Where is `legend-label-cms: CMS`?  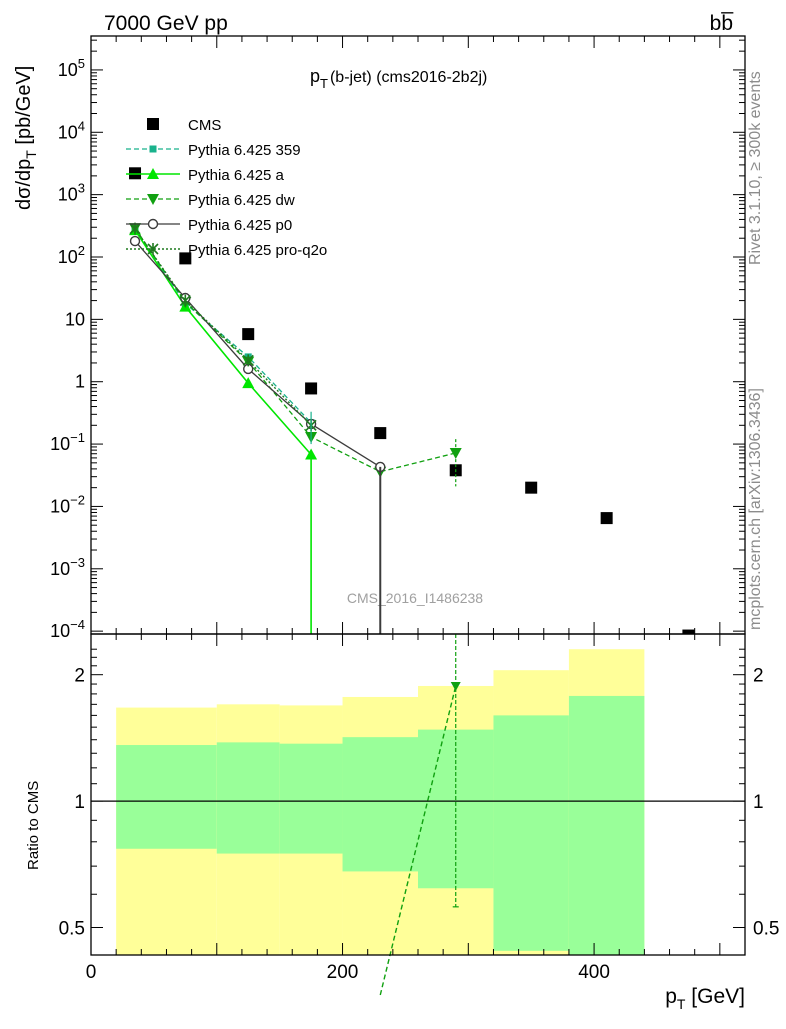 legend-label-cms: CMS is located at coordinates (204, 125).